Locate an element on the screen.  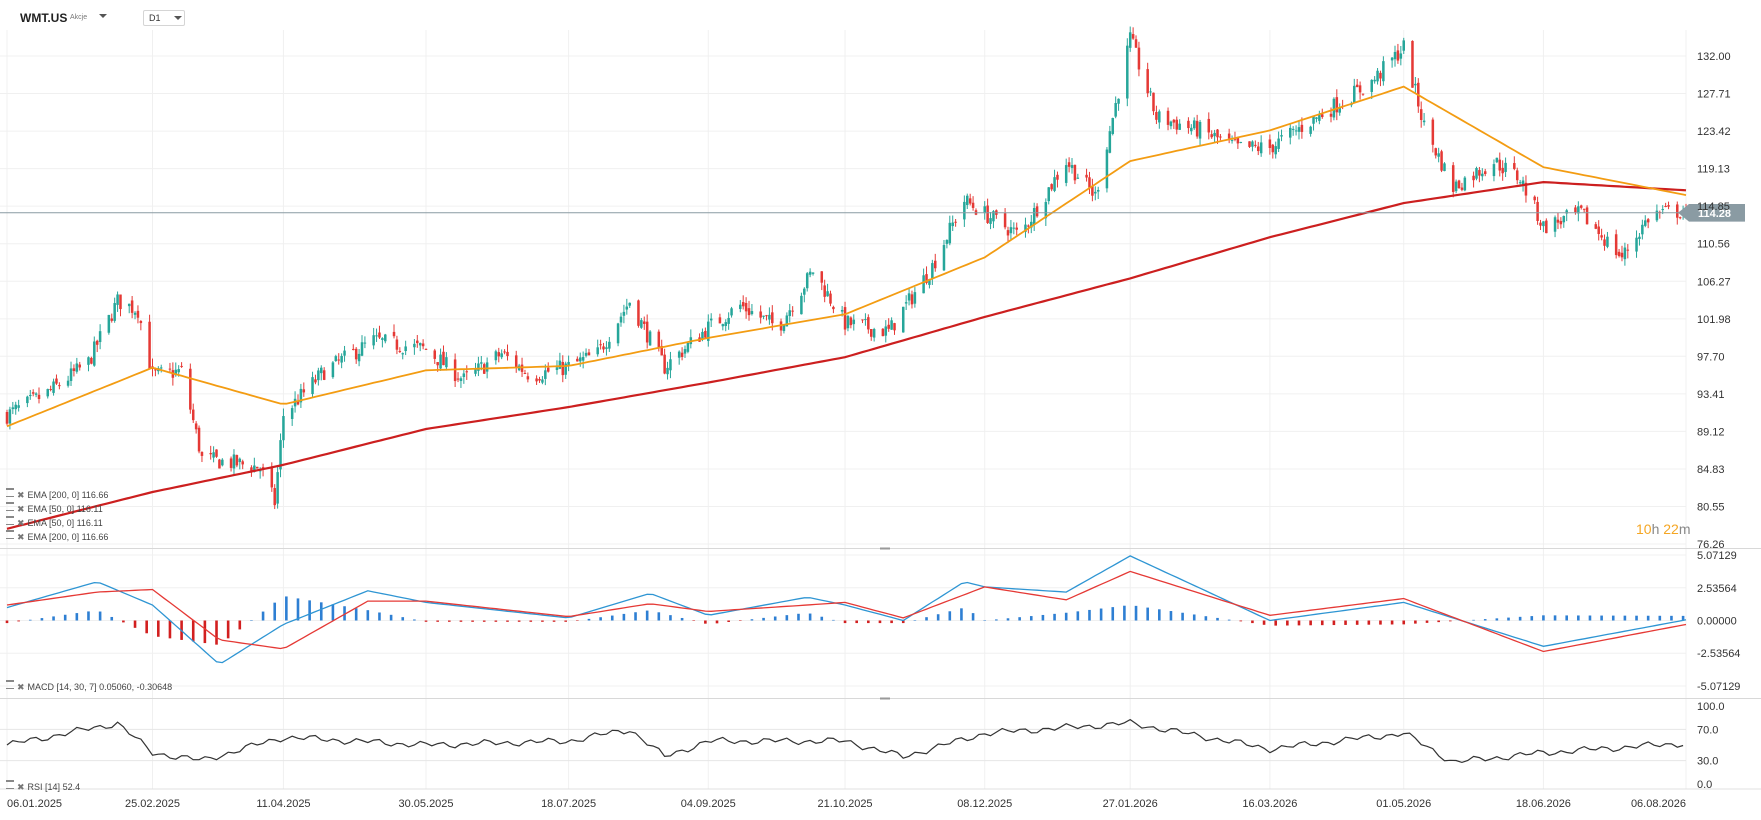
legend-macd: ✖ MACD [14, 30, 7] 0.05060, -0.30648 is located at coordinates (89, 686).